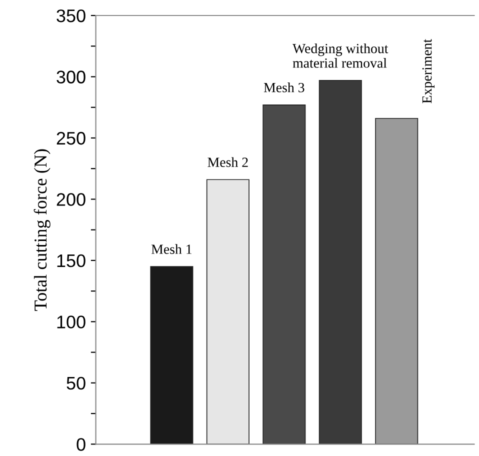 This screenshot has width=479, height=456. What do you see at coordinates (71, 77) in the screenshot?
I see `y-tick-label: 300` at bounding box center [71, 77].